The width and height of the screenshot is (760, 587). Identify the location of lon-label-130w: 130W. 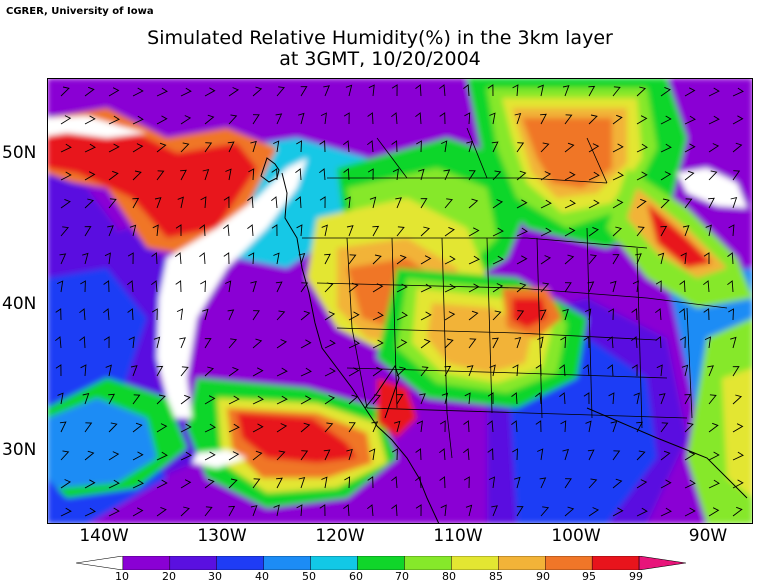
(222, 536).